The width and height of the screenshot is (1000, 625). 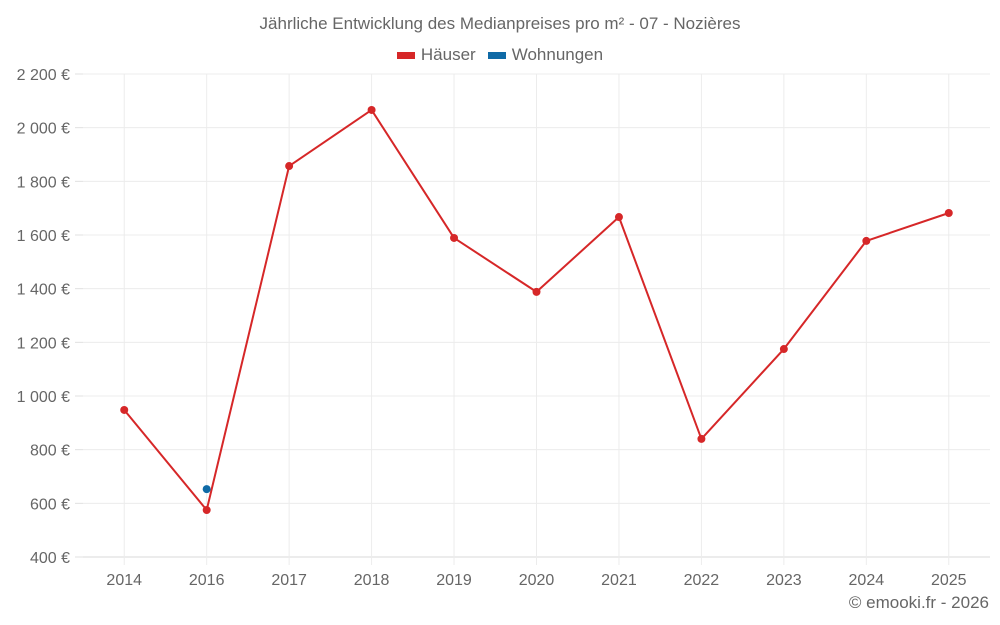 What do you see at coordinates (43, 129) in the screenshot?
I see `y-tick-label: 2 000 €` at bounding box center [43, 129].